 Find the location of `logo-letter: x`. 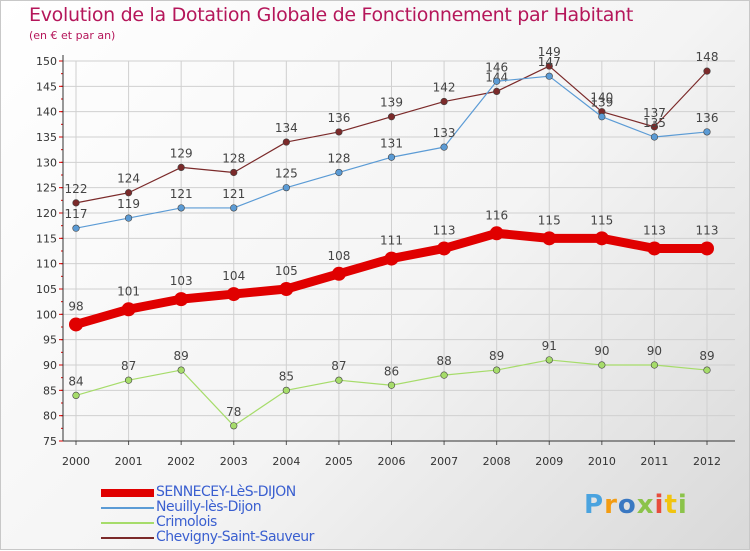

logo-letter: x is located at coordinates (645, 505).